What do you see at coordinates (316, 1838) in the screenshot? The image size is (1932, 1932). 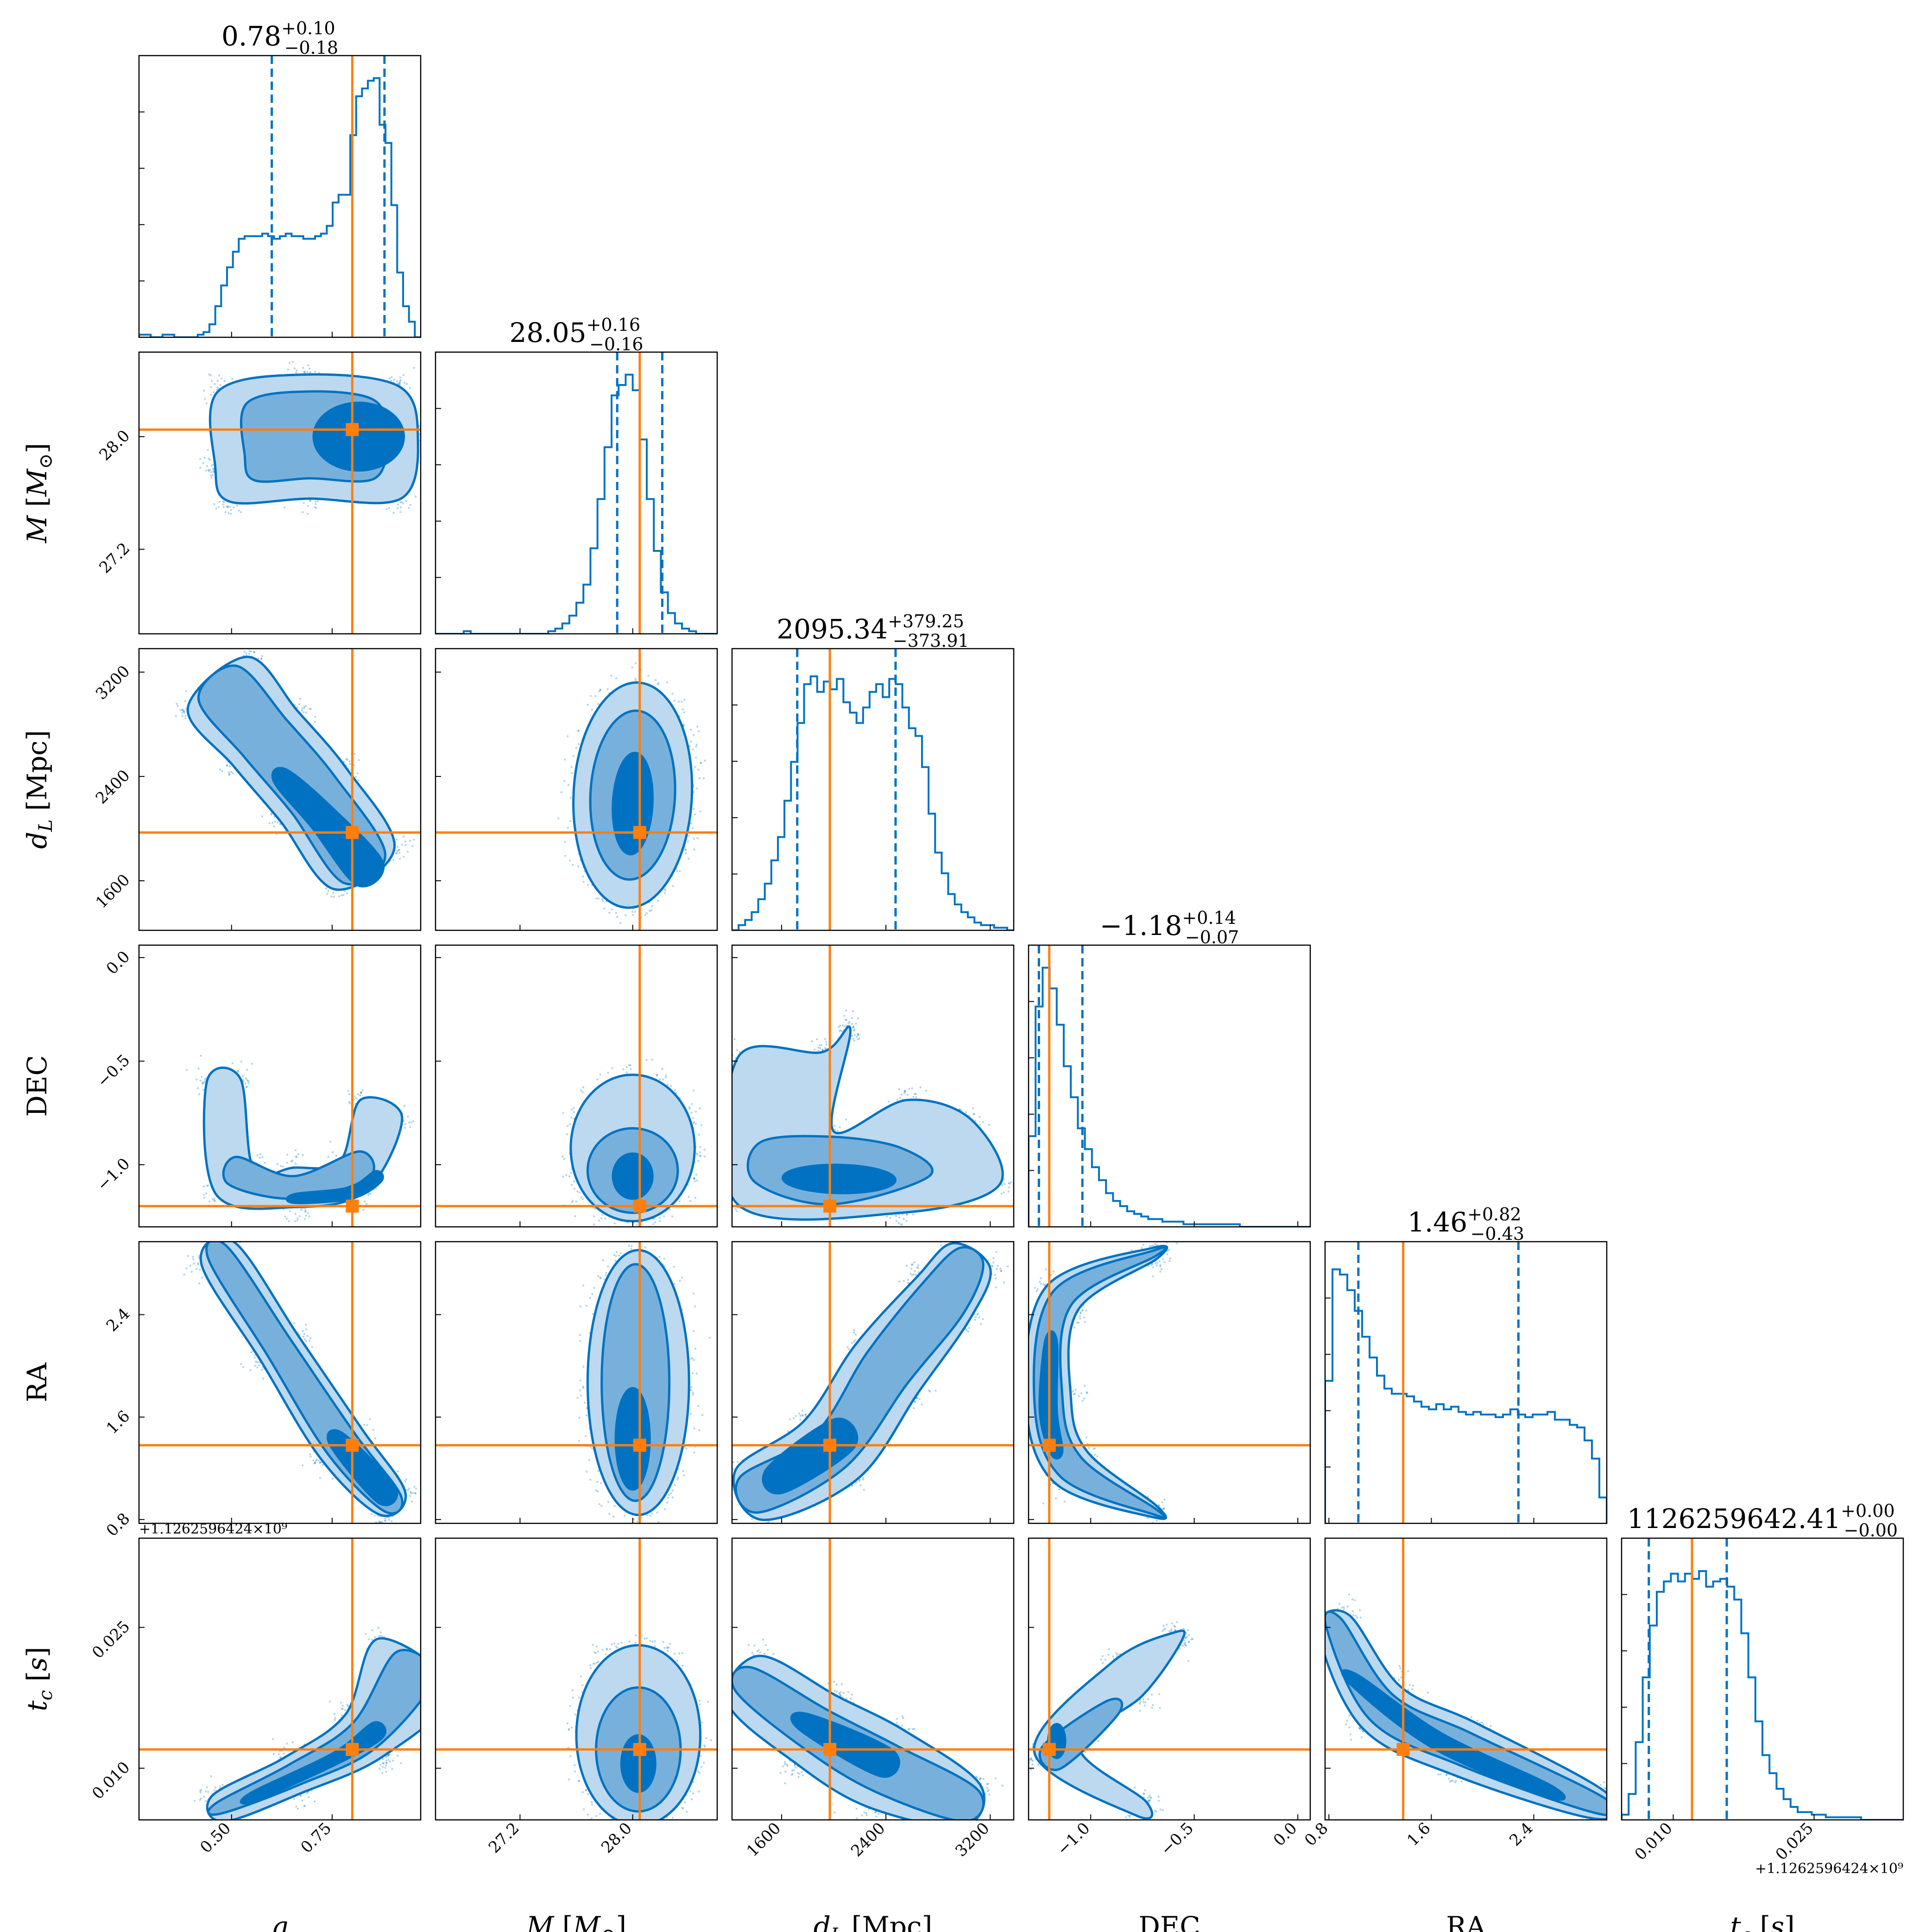 I see `x-tick-label: 0.75` at bounding box center [316, 1838].